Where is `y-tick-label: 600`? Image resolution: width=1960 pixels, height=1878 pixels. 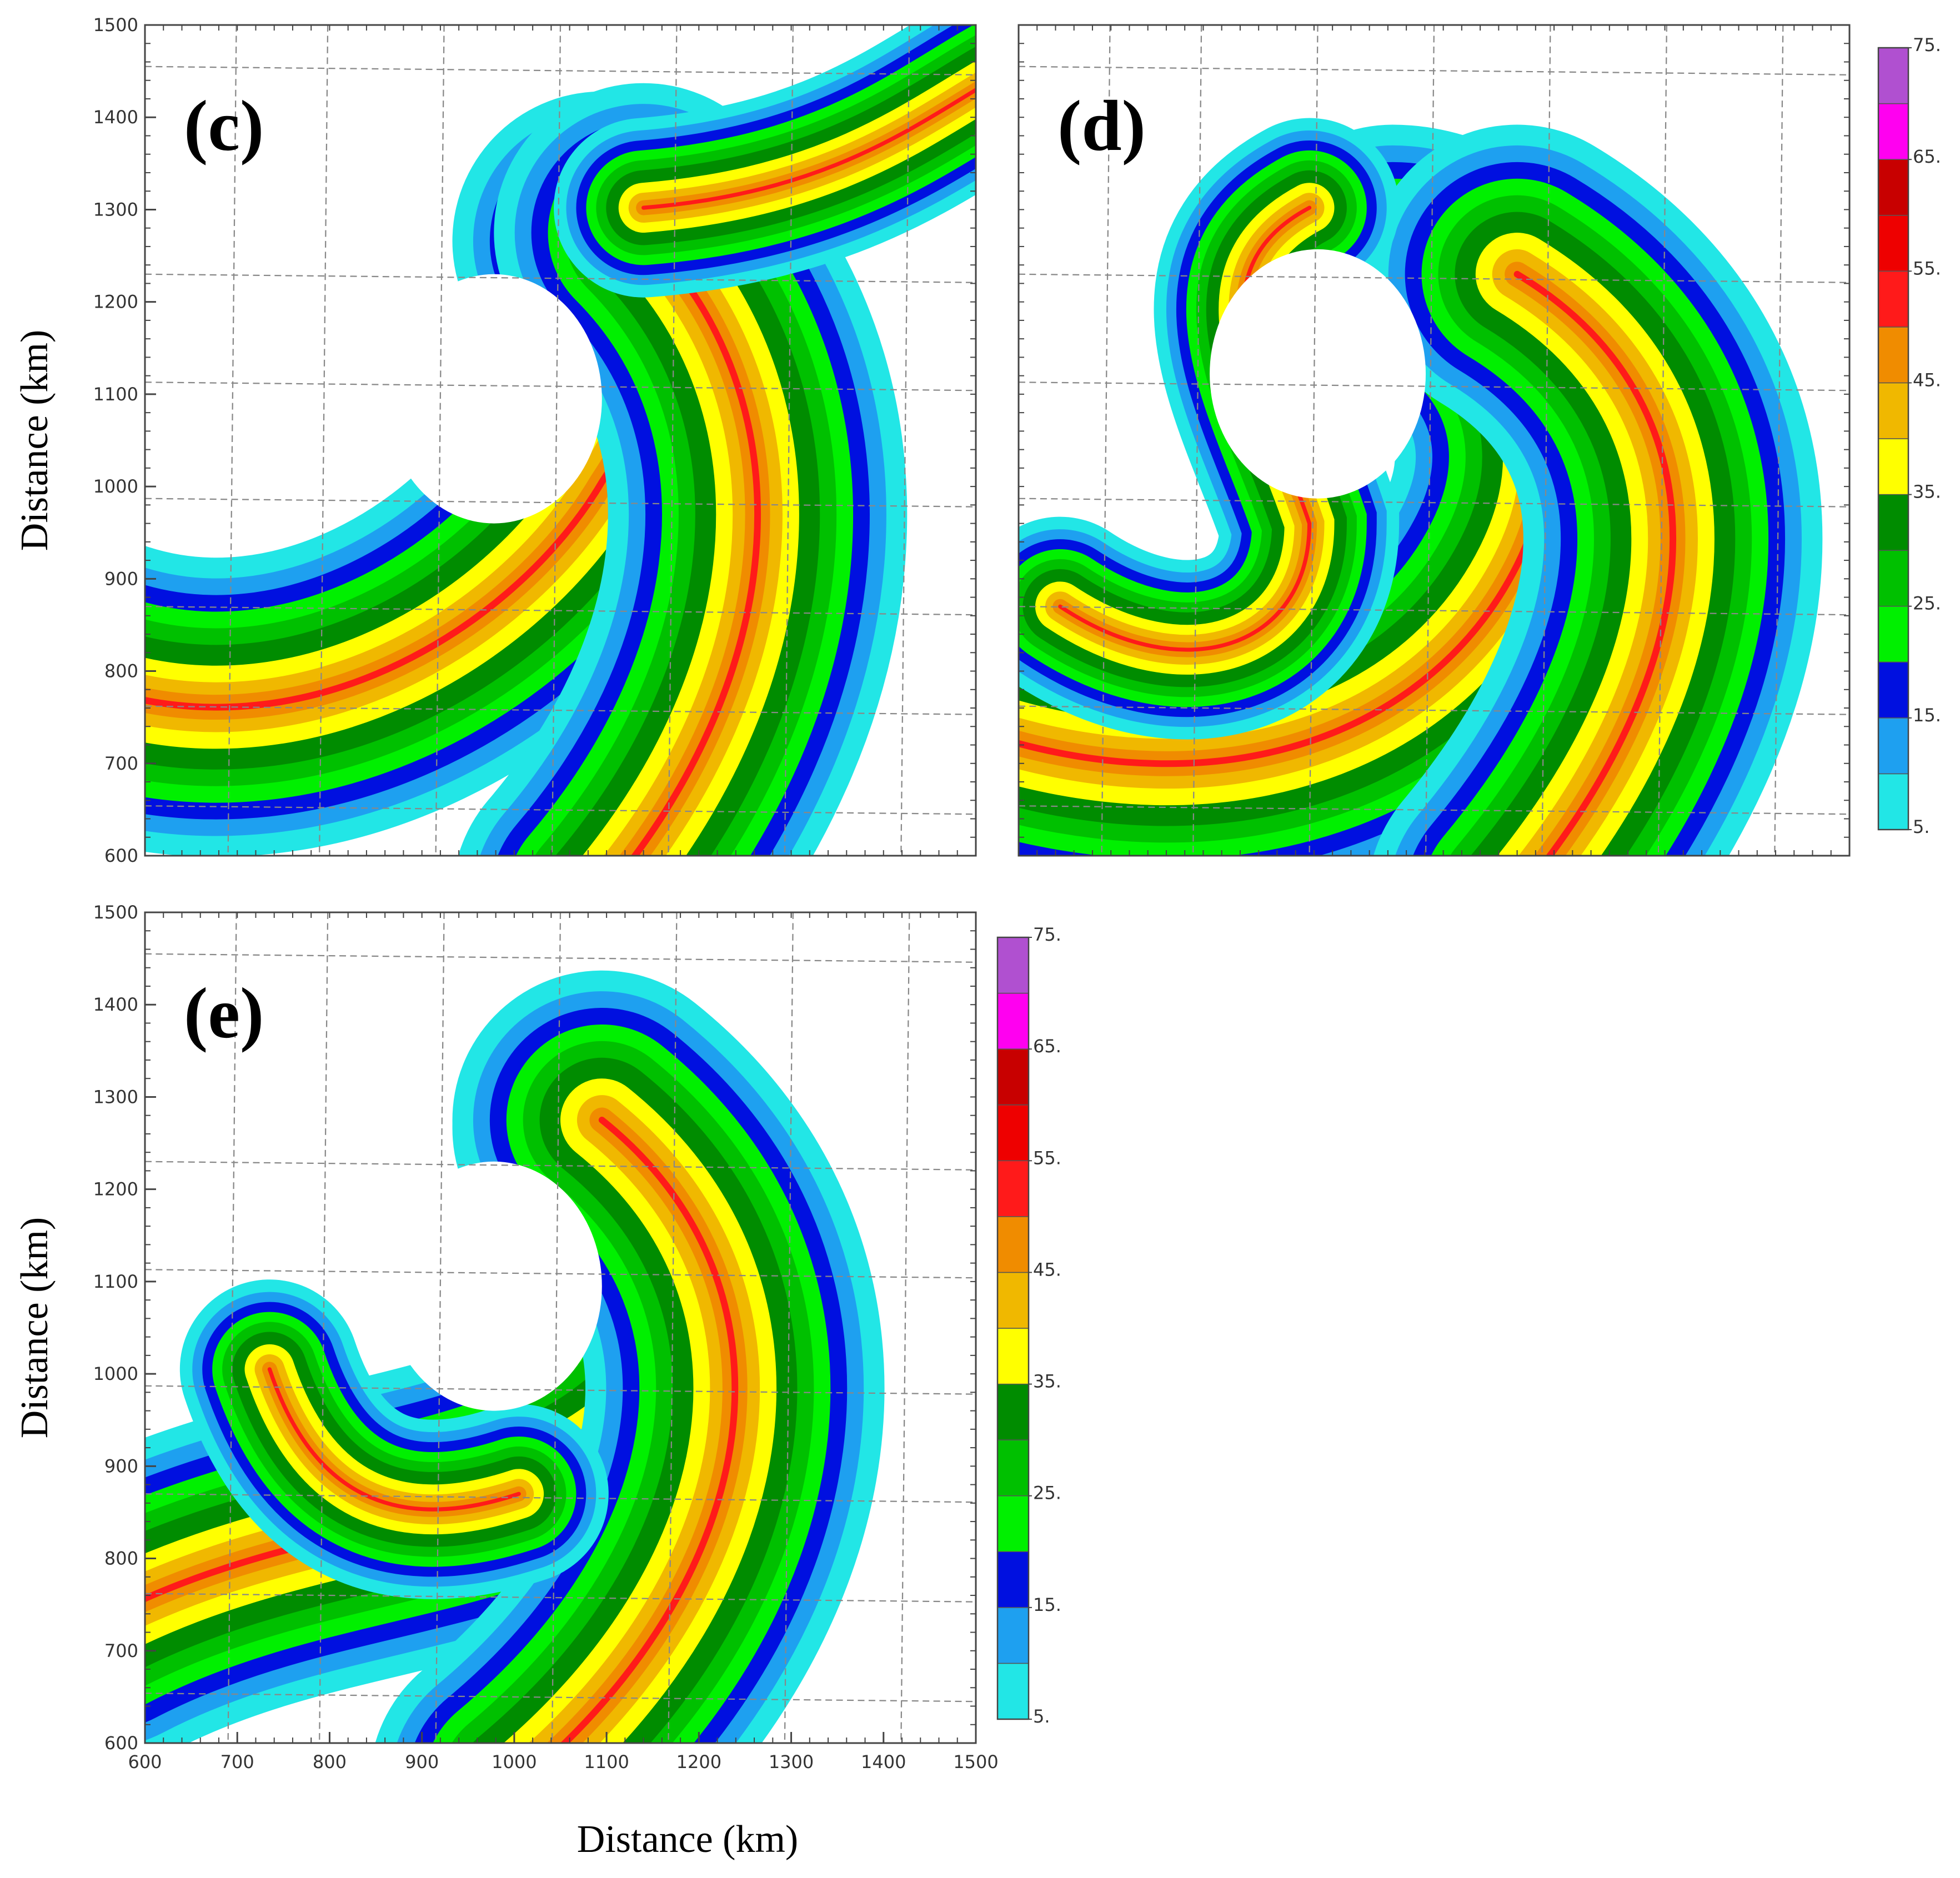 y-tick-label: 600 is located at coordinates (121, 1743).